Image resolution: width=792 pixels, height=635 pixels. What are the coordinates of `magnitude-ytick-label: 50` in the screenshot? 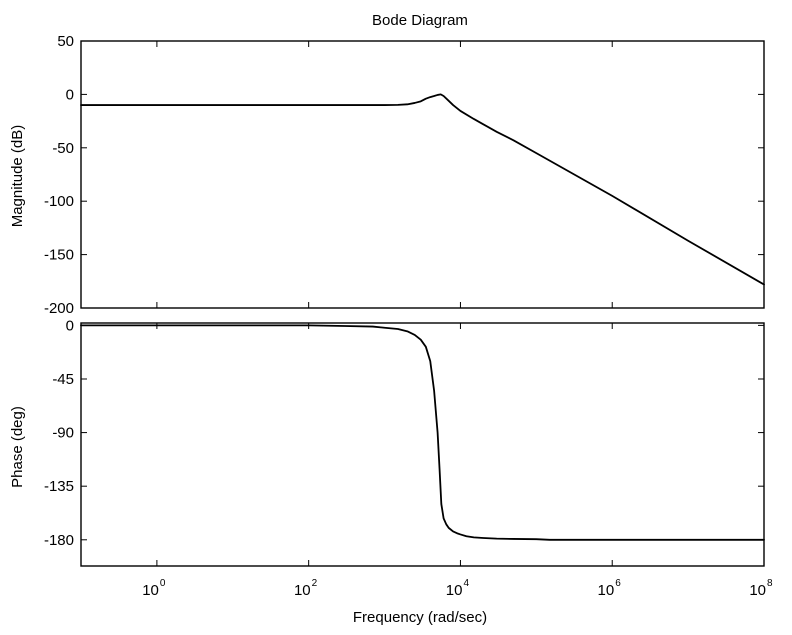 It's located at (65, 41).